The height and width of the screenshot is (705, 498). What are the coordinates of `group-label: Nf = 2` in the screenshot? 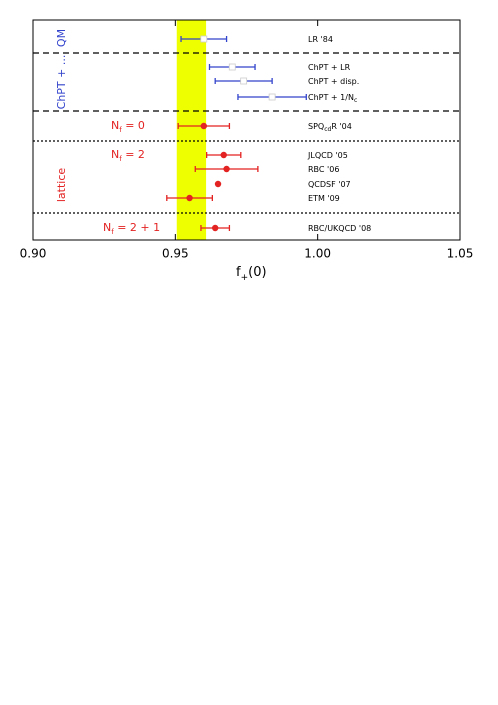 It's located at (128, 155).